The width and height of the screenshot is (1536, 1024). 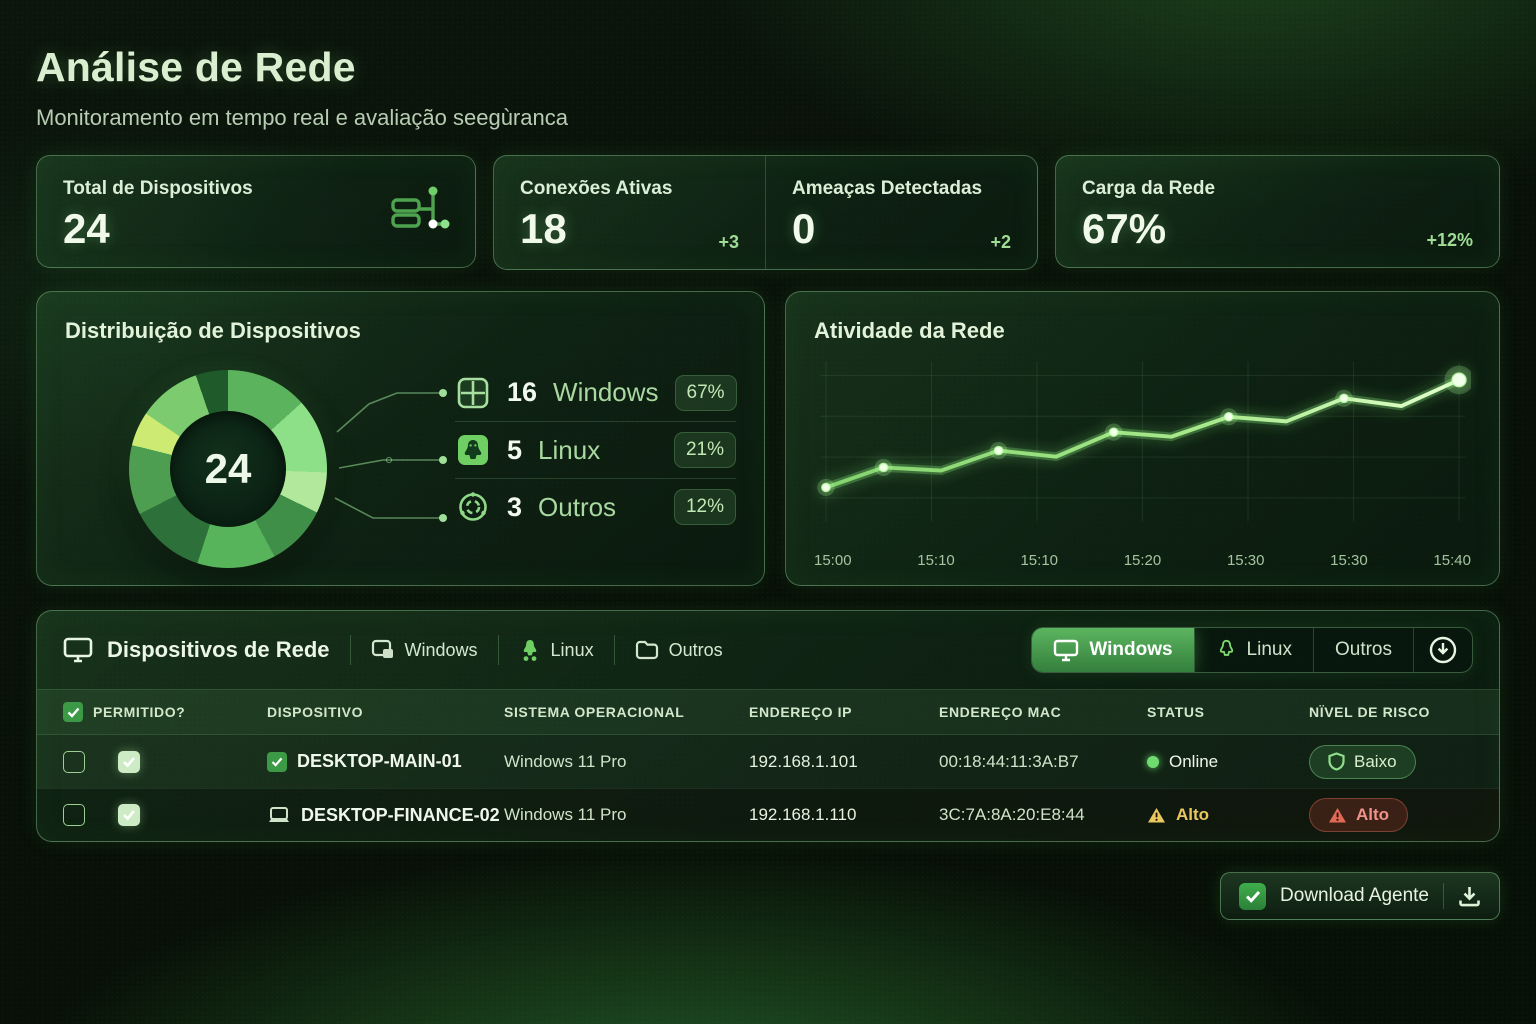 What do you see at coordinates (629, 212) in the screenshot?
I see `stat-active-connections: Conexões Ativas 18 +3` at bounding box center [629, 212].